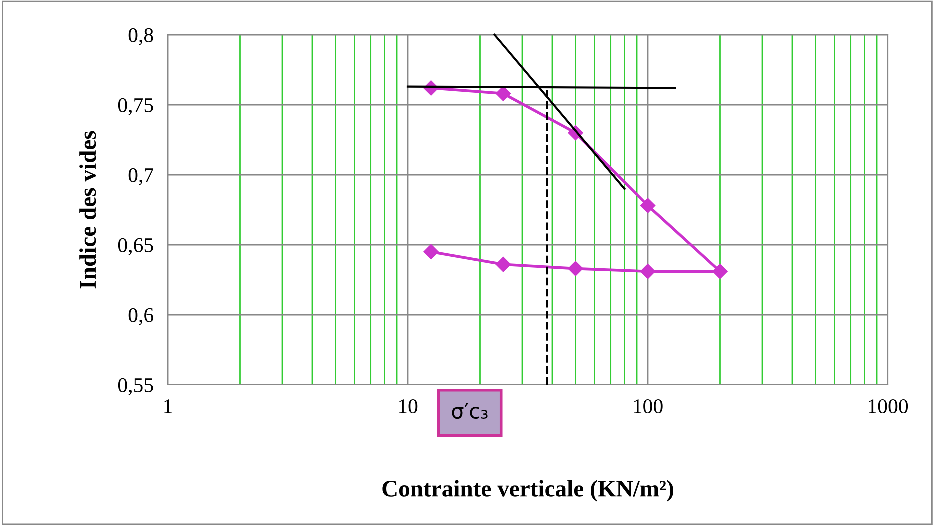  What do you see at coordinates (141, 317) in the screenshot?
I see `y-tick-label: 0,6` at bounding box center [141, 317].